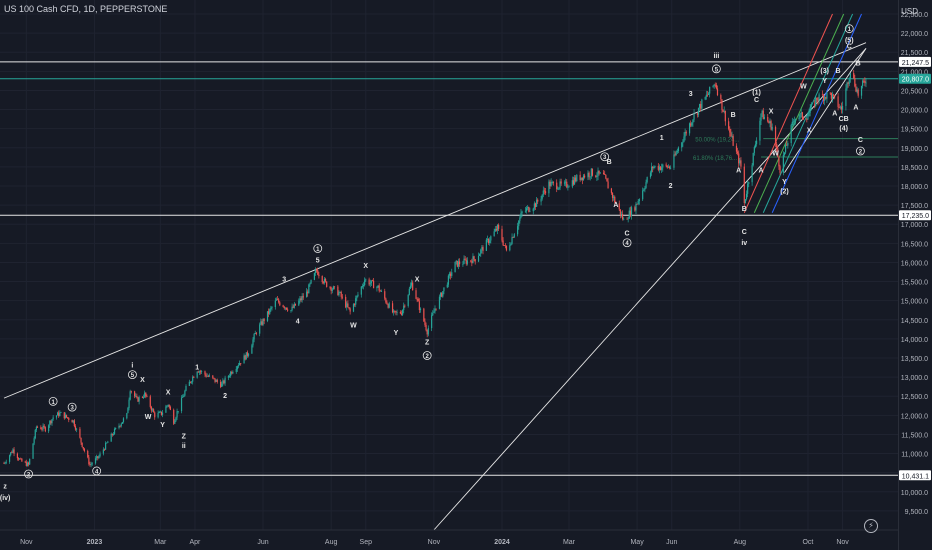 The height and width of the screenshot is (550, 932). What do you see at coordinates (428, 357) in the screenshot?
I see `wave-label: 2` at bounding box center [428, 357].